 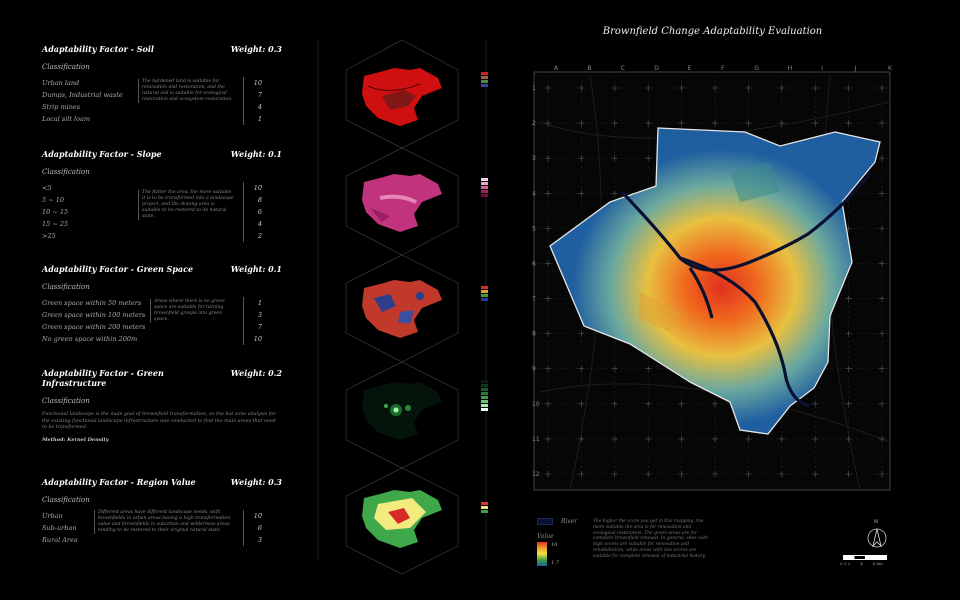 What do you see at coordinates (257, 516) in the screenshot?
I see `score-value: 10` at bounding box center [257, 516].